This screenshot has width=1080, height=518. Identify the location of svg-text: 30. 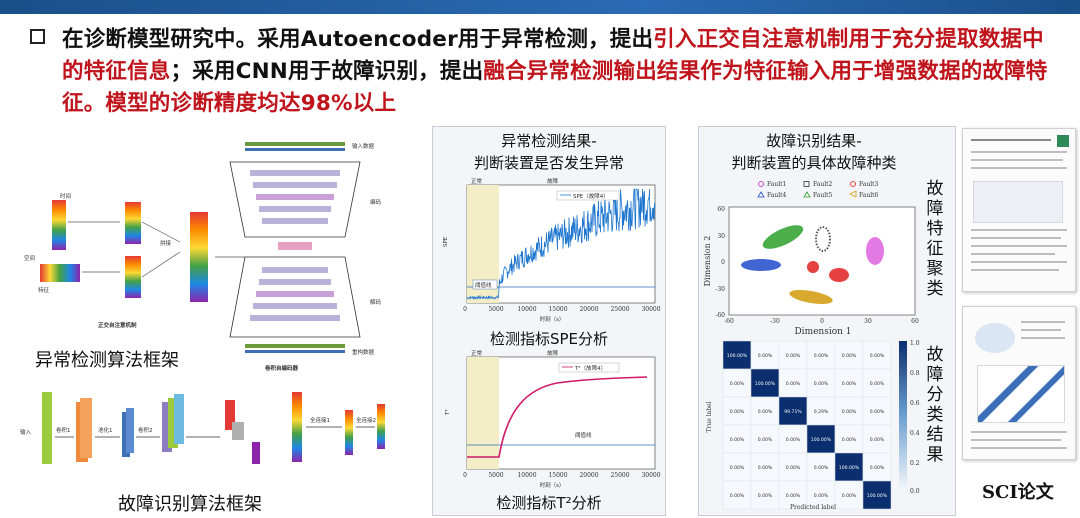
(868, 321).